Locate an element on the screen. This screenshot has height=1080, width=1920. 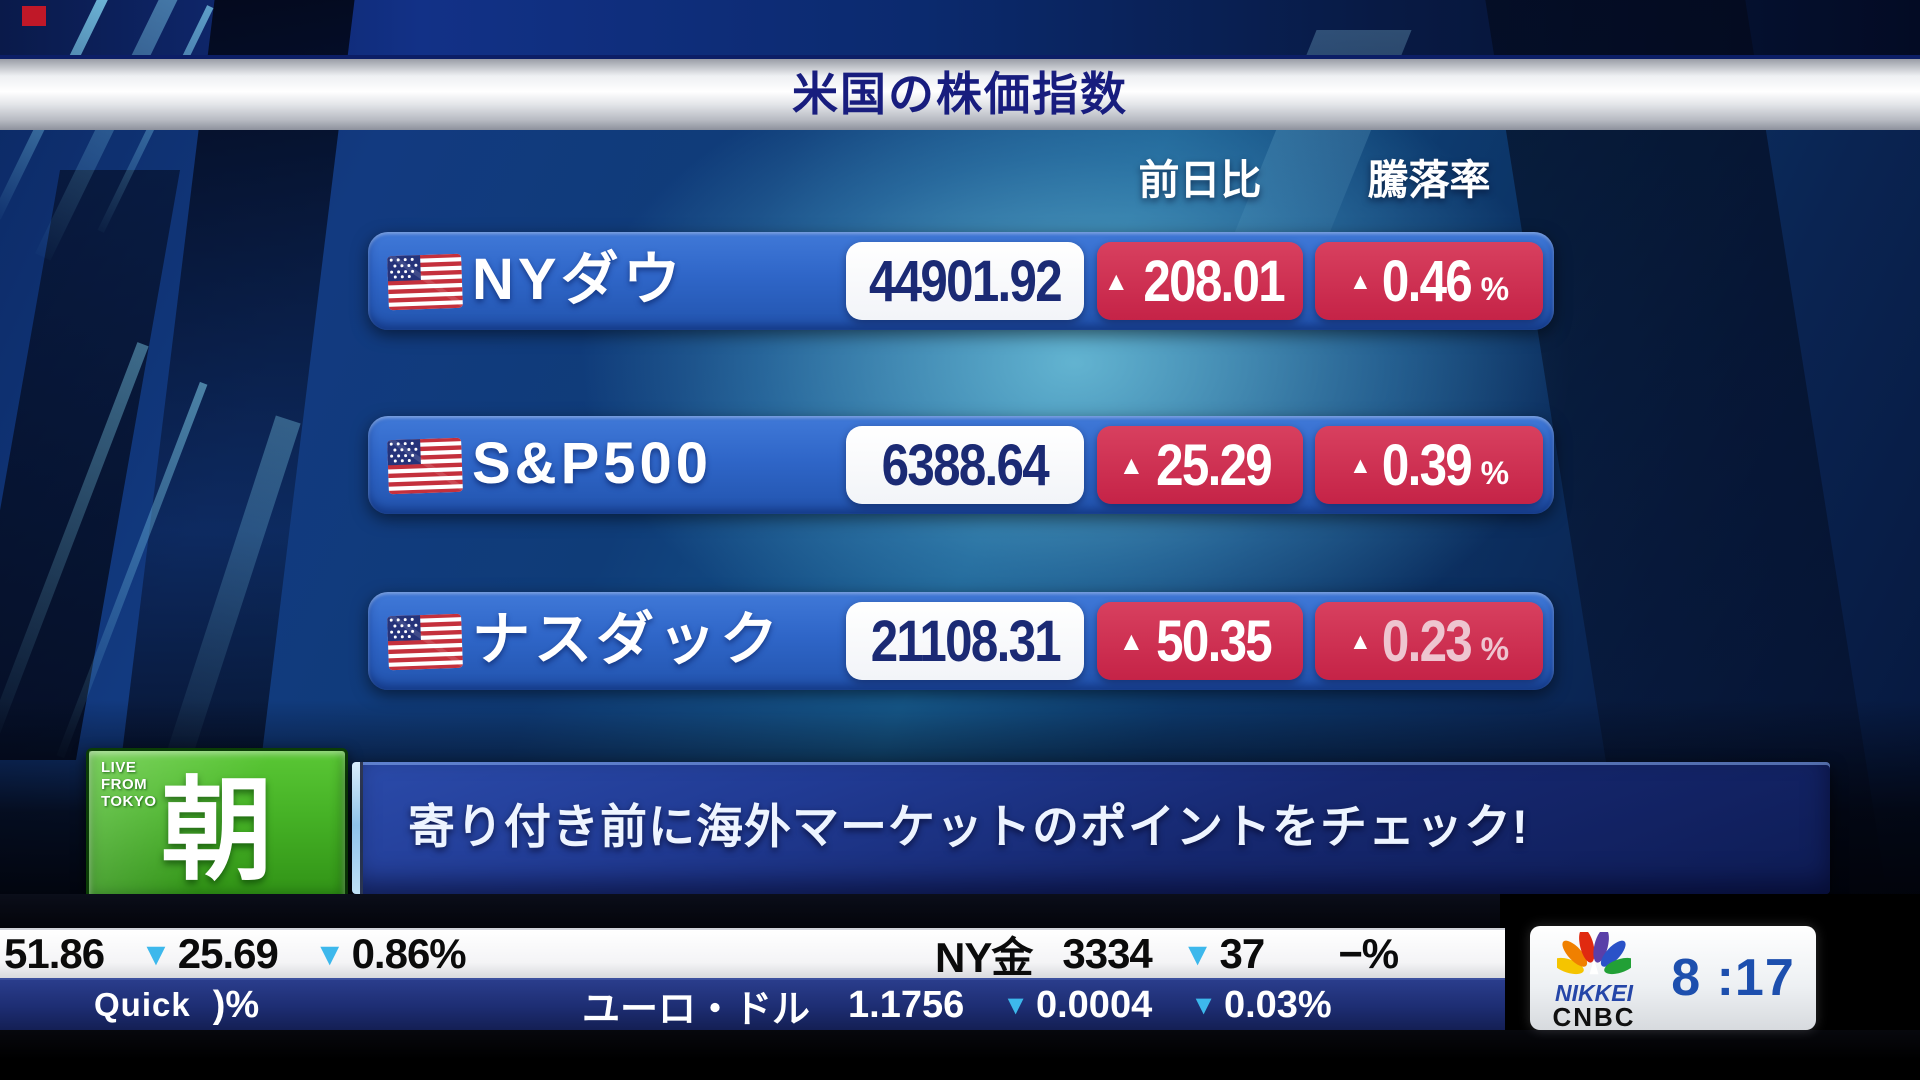
index-percent-value: 0.39 is located at coordinates (1427, 465).